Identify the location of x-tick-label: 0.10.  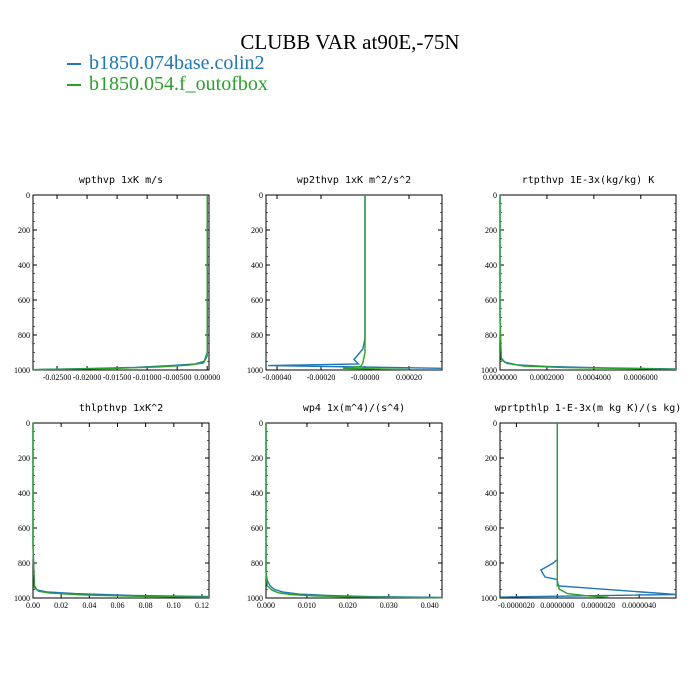
(174, 605).